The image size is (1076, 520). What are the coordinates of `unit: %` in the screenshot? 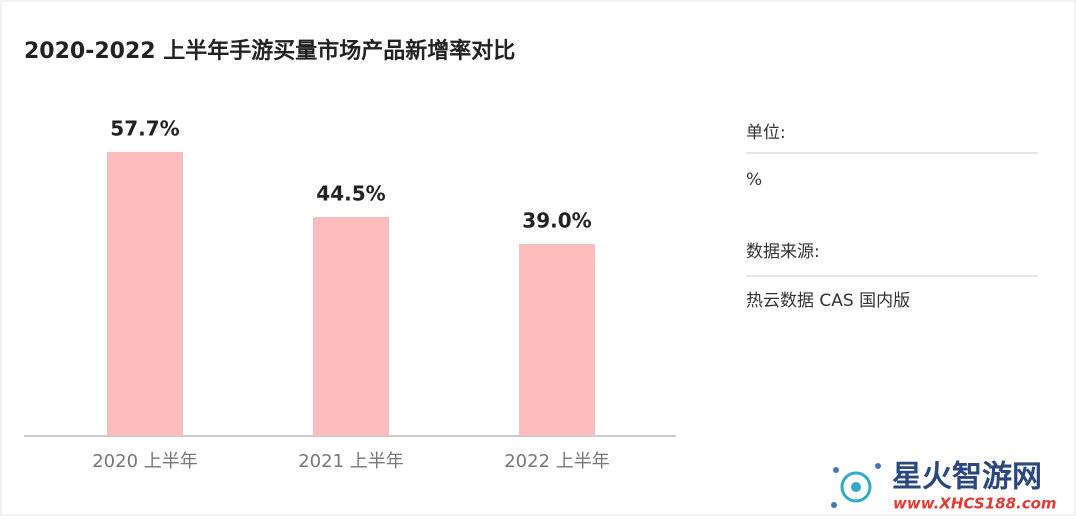 It's located at (754, 180).